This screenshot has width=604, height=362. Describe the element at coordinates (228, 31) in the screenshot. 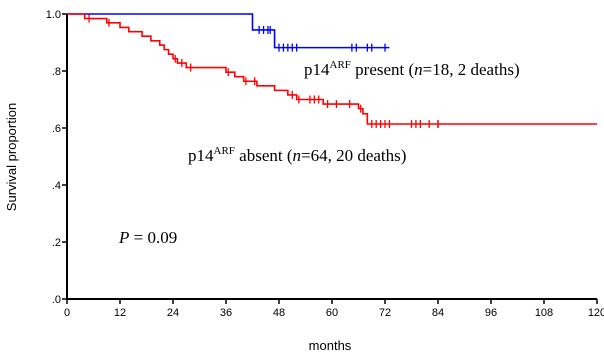

I see `series-line-present` at that location.